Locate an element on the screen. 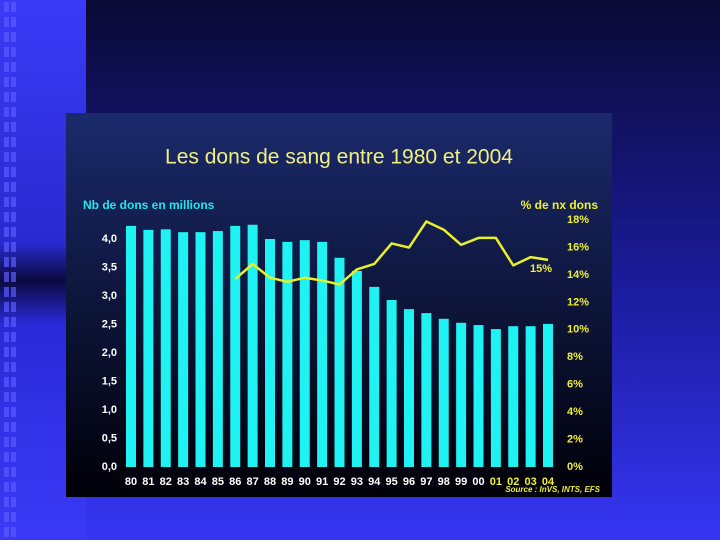 Image resolution: width=720 pixels, height=545 pixels. x-tick-label: 96 is located at coordinates (409, 482).